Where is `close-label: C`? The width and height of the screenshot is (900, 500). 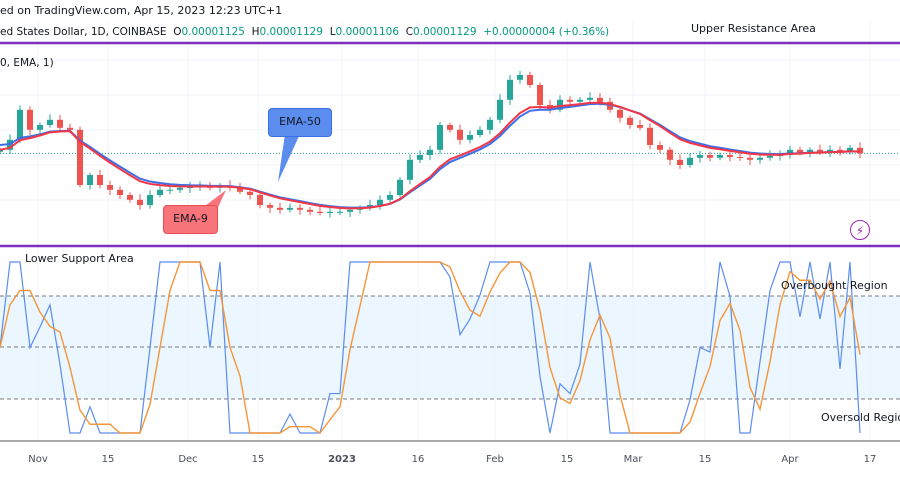
close-label: C is located at coordinates (409, 32).